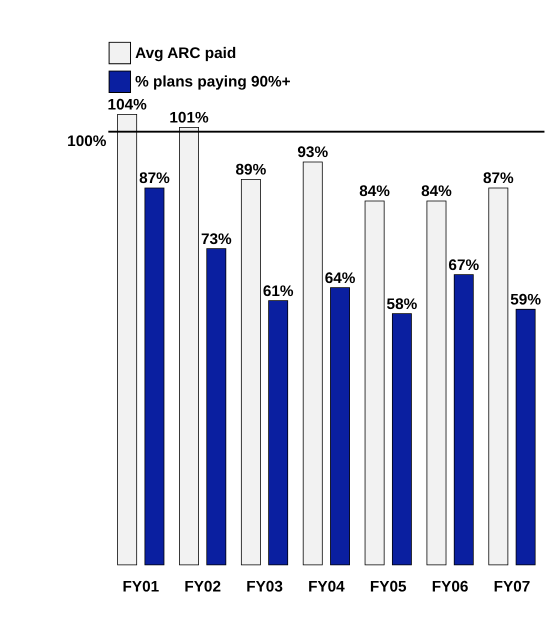  I want to click on data-label: 61%, so click(278, 291).